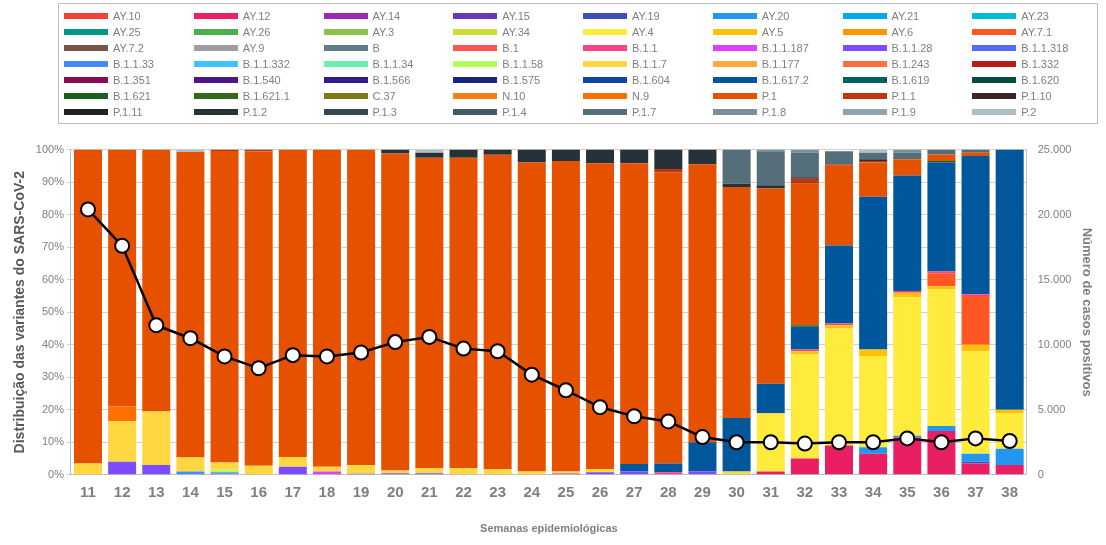  What do you see at coordinates (293, 491) in the screenshot?
I see `x-tick-label: 17` at bounding box center [293, 491].